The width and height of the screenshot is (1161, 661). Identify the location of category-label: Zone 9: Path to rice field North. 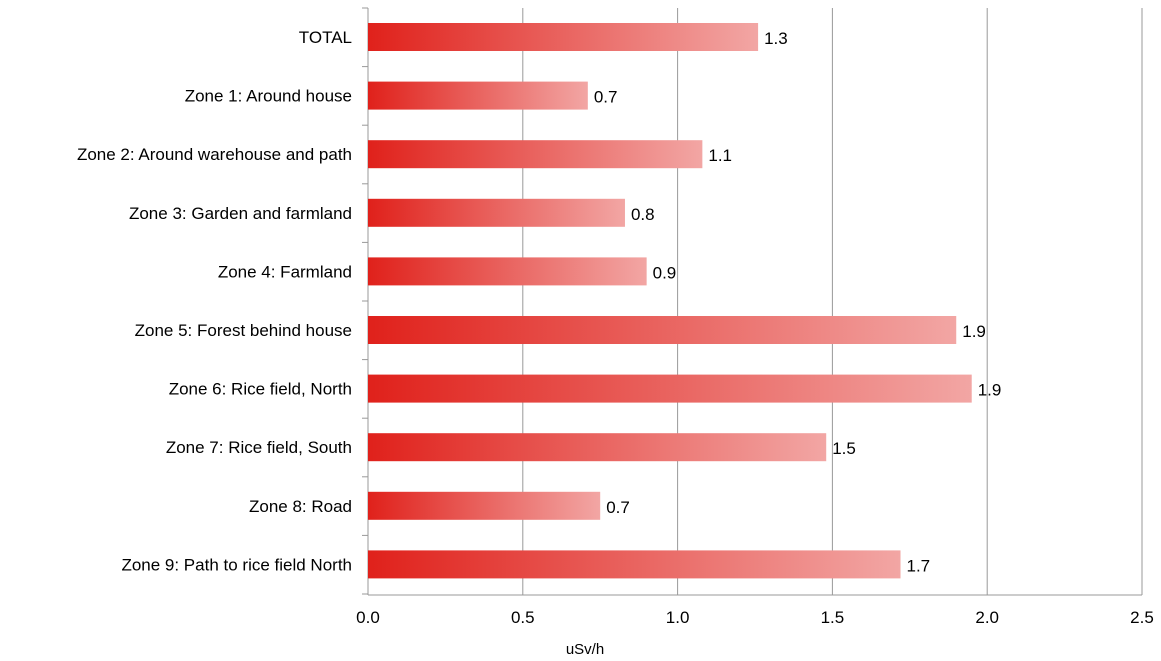
(236, 564).